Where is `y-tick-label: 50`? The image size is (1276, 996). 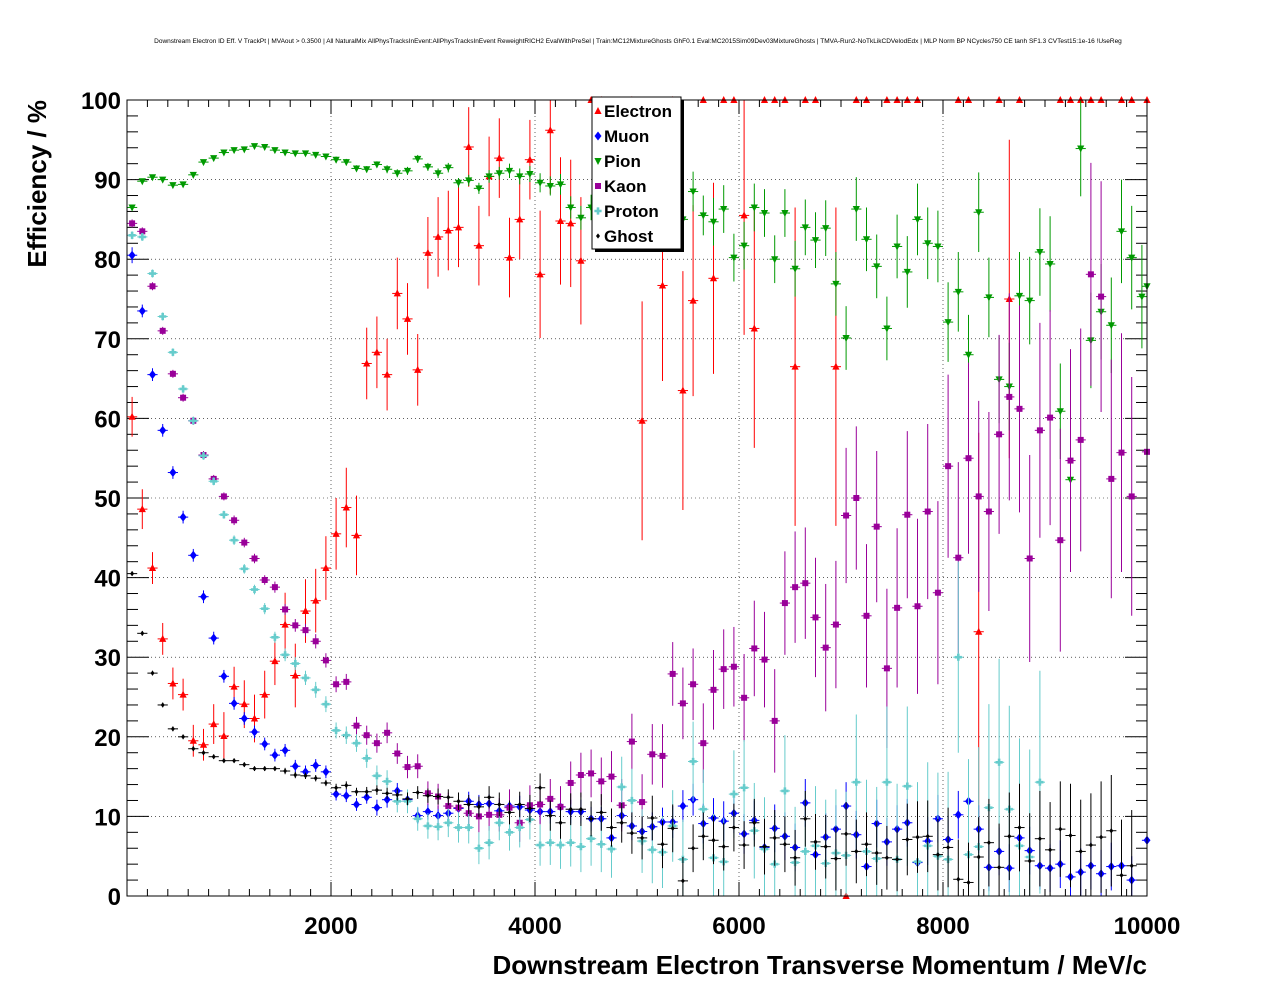
y-tick-label: 50 is located at coordinates (107, 499).